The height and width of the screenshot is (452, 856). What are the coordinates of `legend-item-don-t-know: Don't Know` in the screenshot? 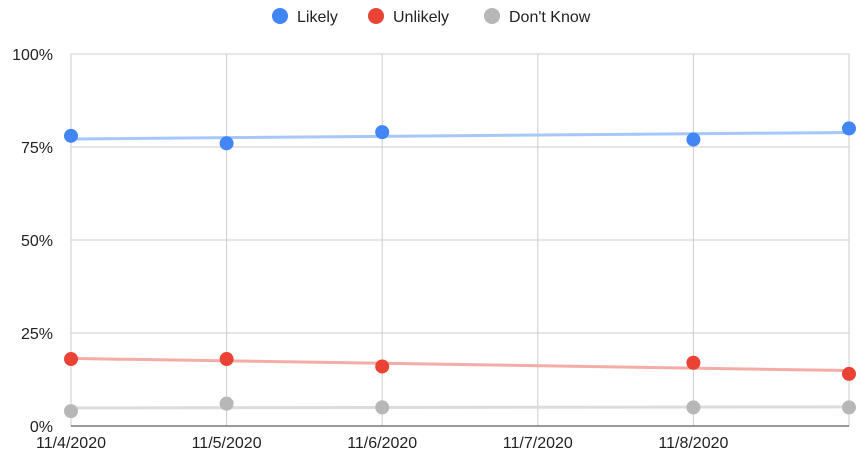 It's located at (537, 17).